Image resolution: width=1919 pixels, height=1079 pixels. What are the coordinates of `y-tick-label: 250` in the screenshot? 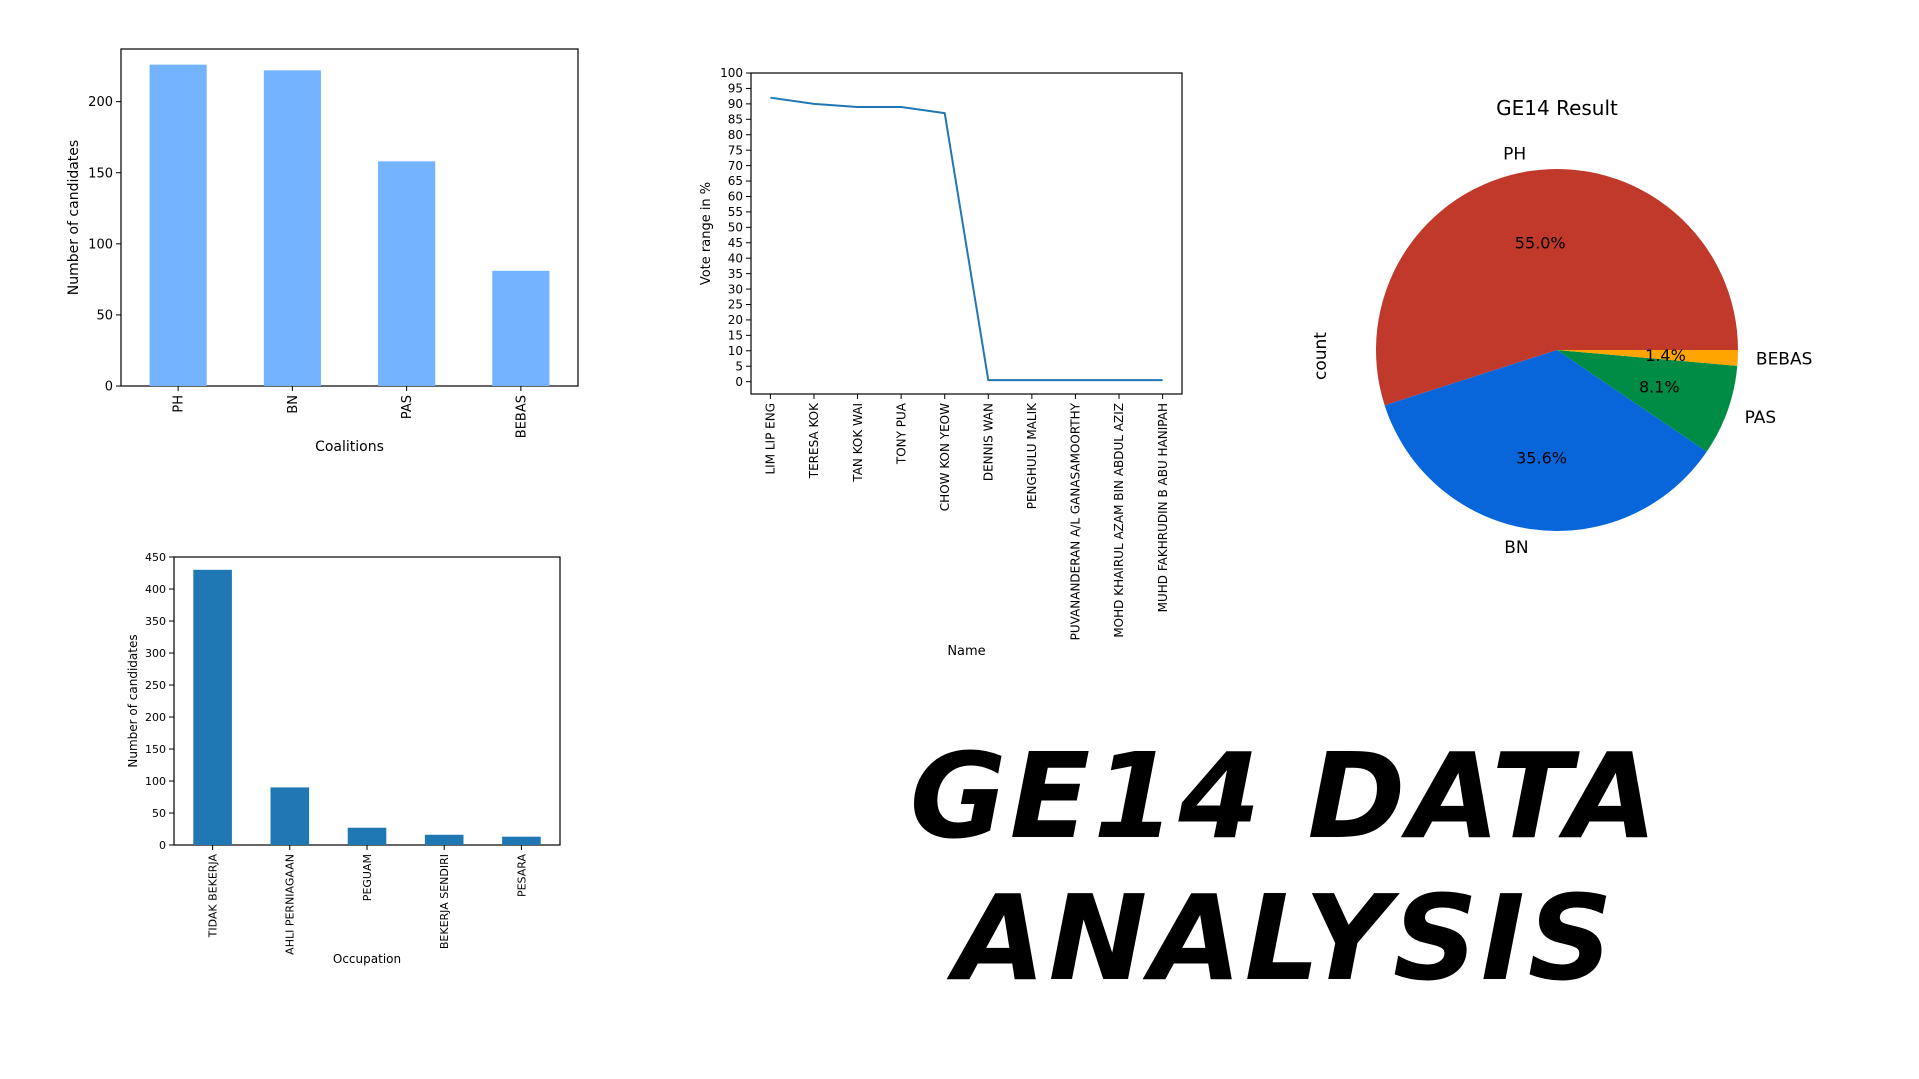 It's located at (155, 685).